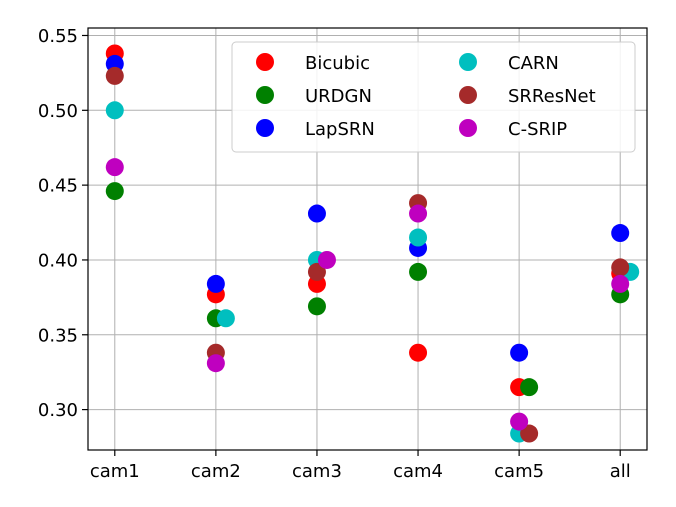 The width and height of the screenshot is (676, 507). Describe the element at coordinates (63, 223) in the screenshot. I see `y-axis: 0.30 0.35 0.40 0.45 0.50 0.55` at that location.